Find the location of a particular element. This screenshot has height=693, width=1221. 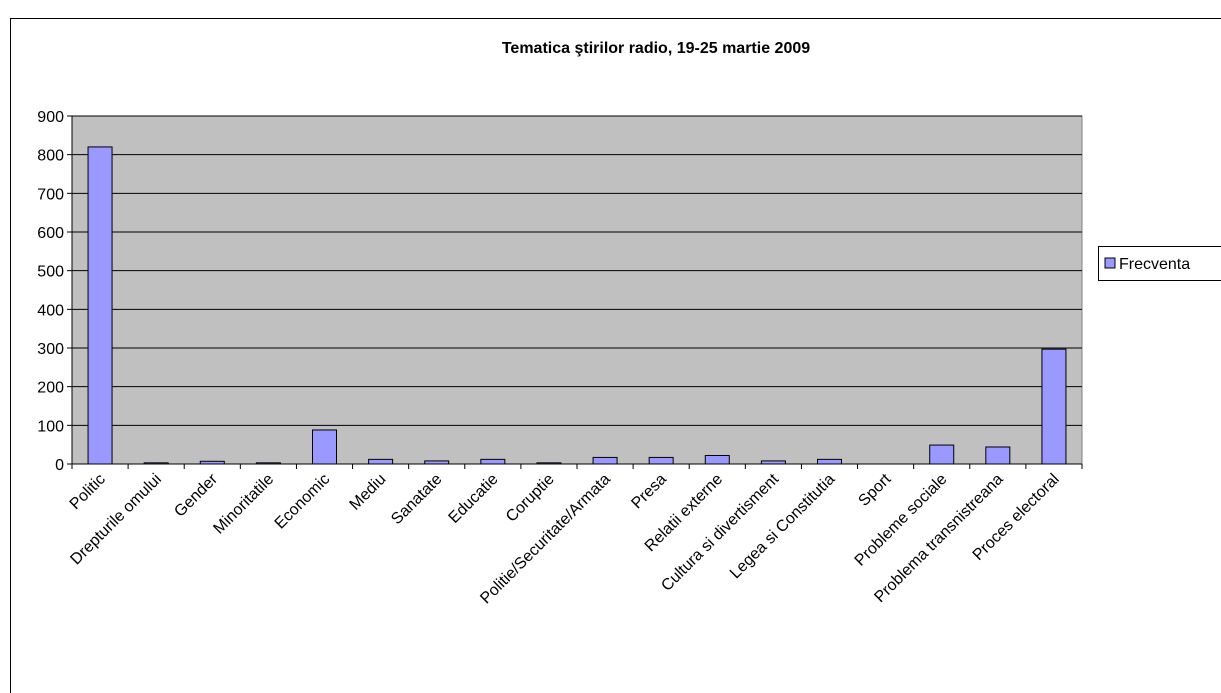

y-tick-label: 300 is located at coordinates (50, 349).